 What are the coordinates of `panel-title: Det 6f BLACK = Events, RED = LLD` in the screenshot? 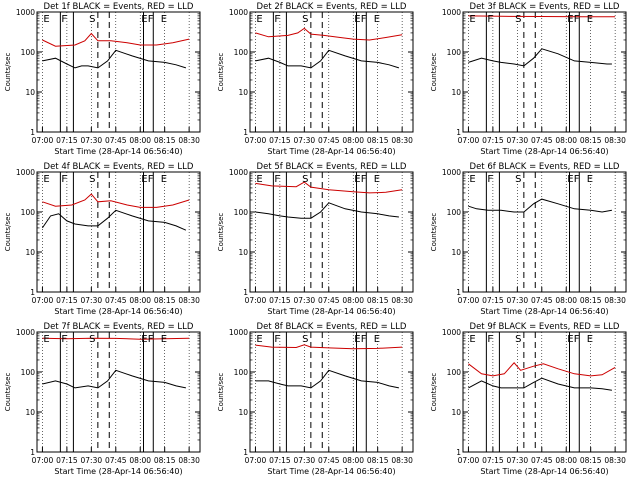 It's located at (545, 167).